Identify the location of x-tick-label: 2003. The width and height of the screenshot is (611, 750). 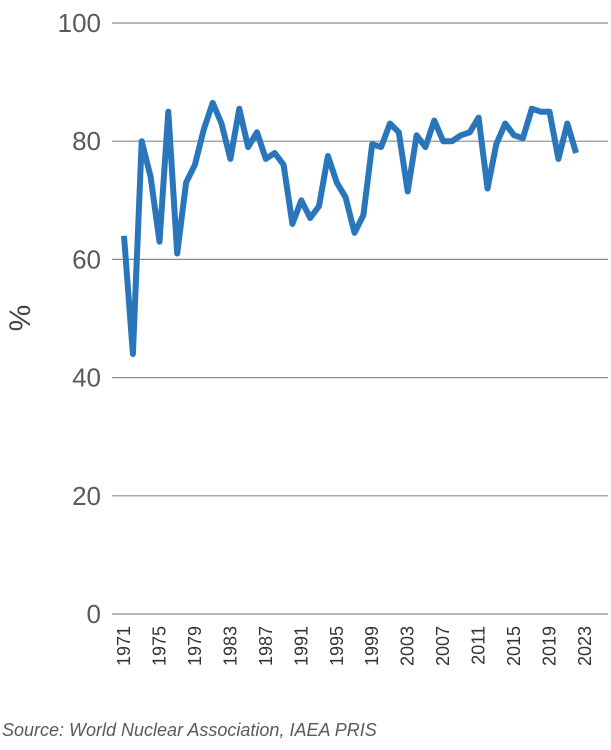
(408, 646).